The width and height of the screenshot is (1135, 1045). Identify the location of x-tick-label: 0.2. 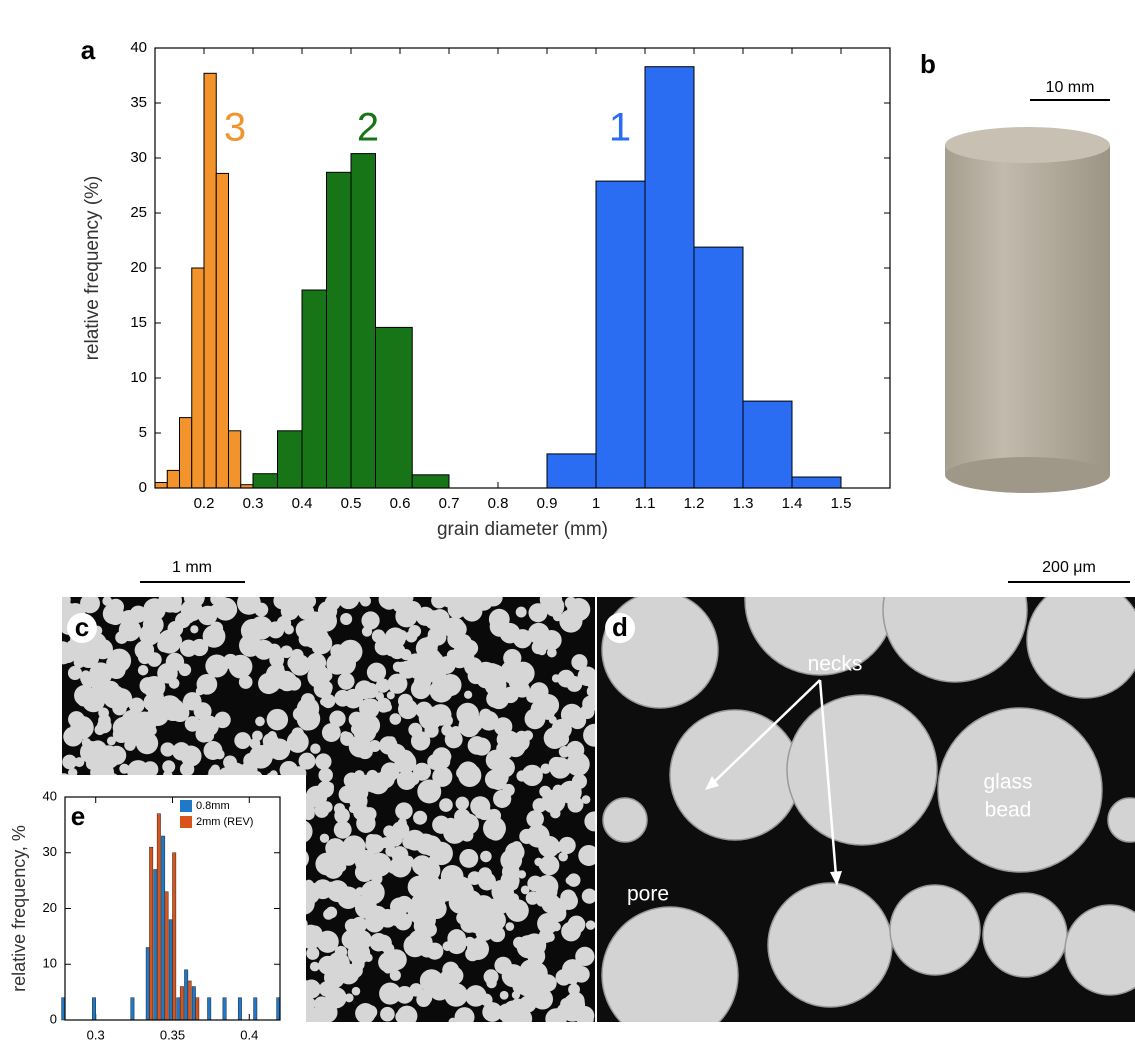
(204, 503).